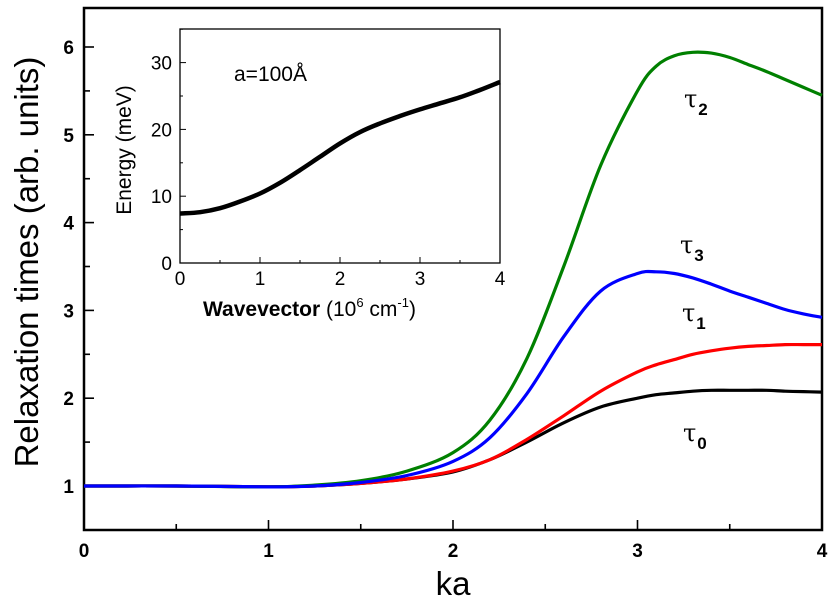  I want to click on inset-annotation: a=100Å, so click(270, 74).